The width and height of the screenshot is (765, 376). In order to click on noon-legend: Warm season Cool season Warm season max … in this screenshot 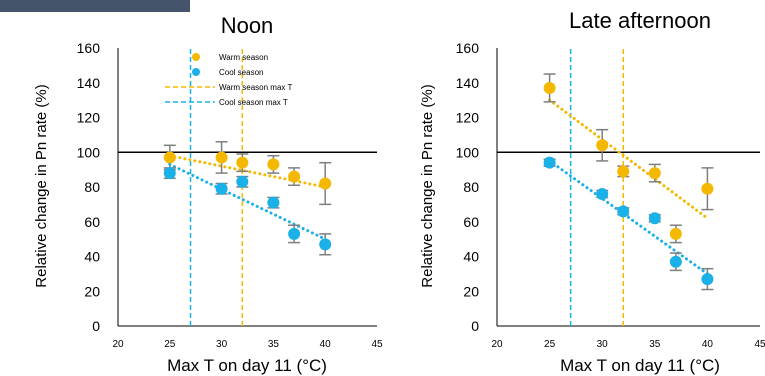, I will do `click(228, 80)`.